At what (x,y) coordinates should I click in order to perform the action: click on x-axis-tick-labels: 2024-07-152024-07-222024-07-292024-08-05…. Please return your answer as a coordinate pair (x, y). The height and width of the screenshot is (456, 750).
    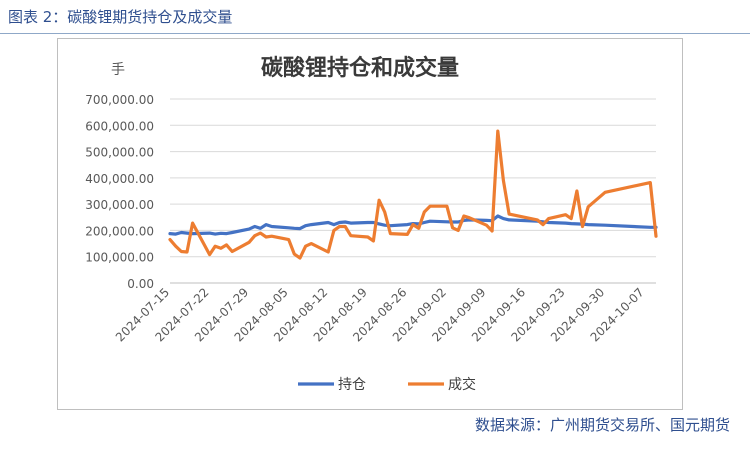
    Looking at the image, I should click on (380, 314).